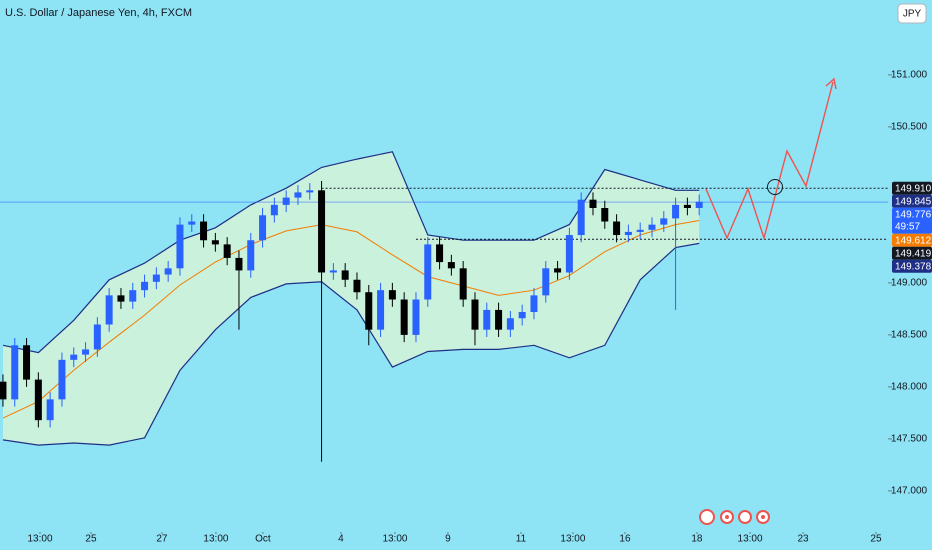 The height and width of the screenshot is (550, 932). What do you see at coordinates (909, 491) in the screenshot?
I see `y-tick-label: 147.000` at bounding box center [909, 491].